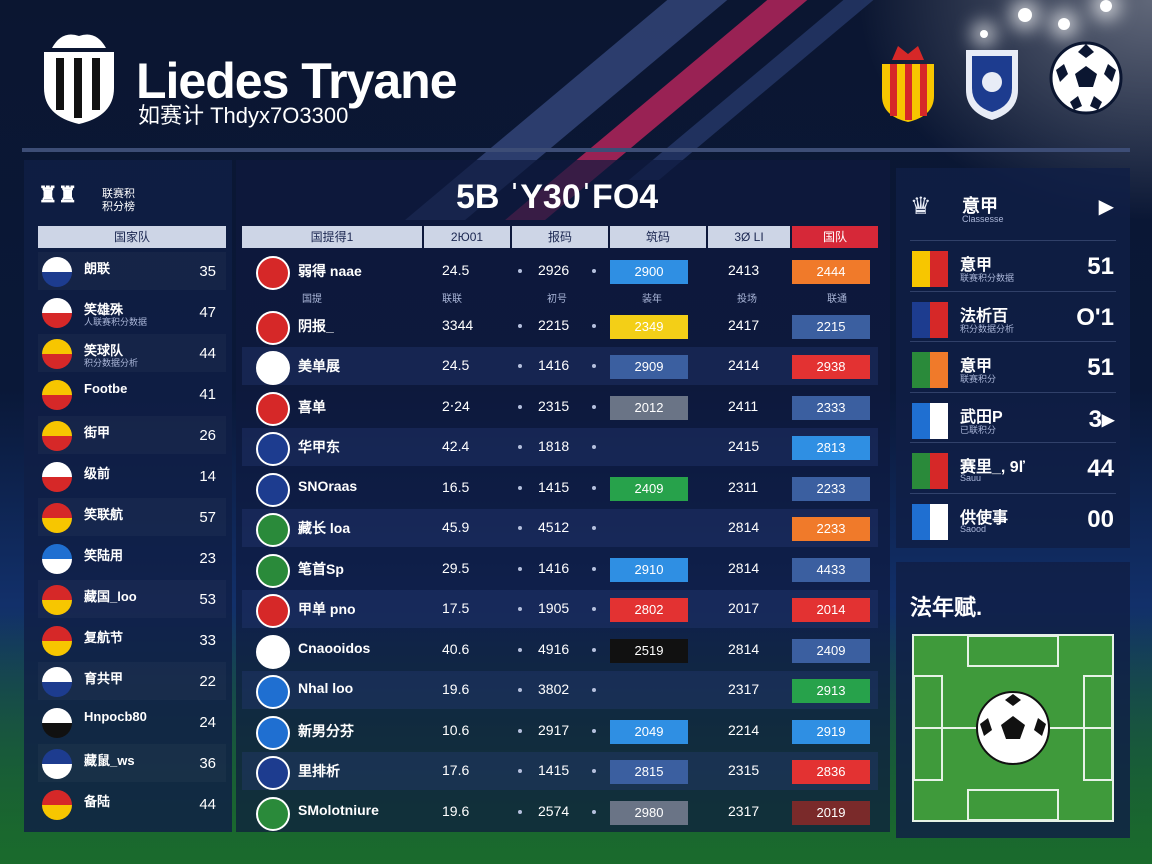  I want to click on stat-e-chip: 2019, so click(831, 812).